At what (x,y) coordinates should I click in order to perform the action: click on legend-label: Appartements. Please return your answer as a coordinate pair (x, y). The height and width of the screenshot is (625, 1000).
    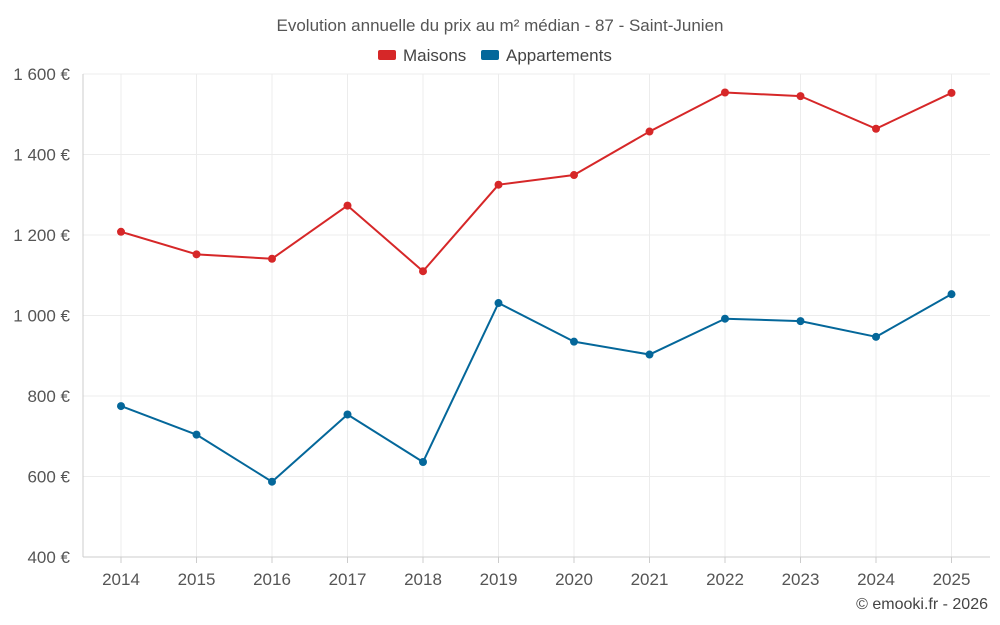
    Looking at the image, I should click on (559, 55).